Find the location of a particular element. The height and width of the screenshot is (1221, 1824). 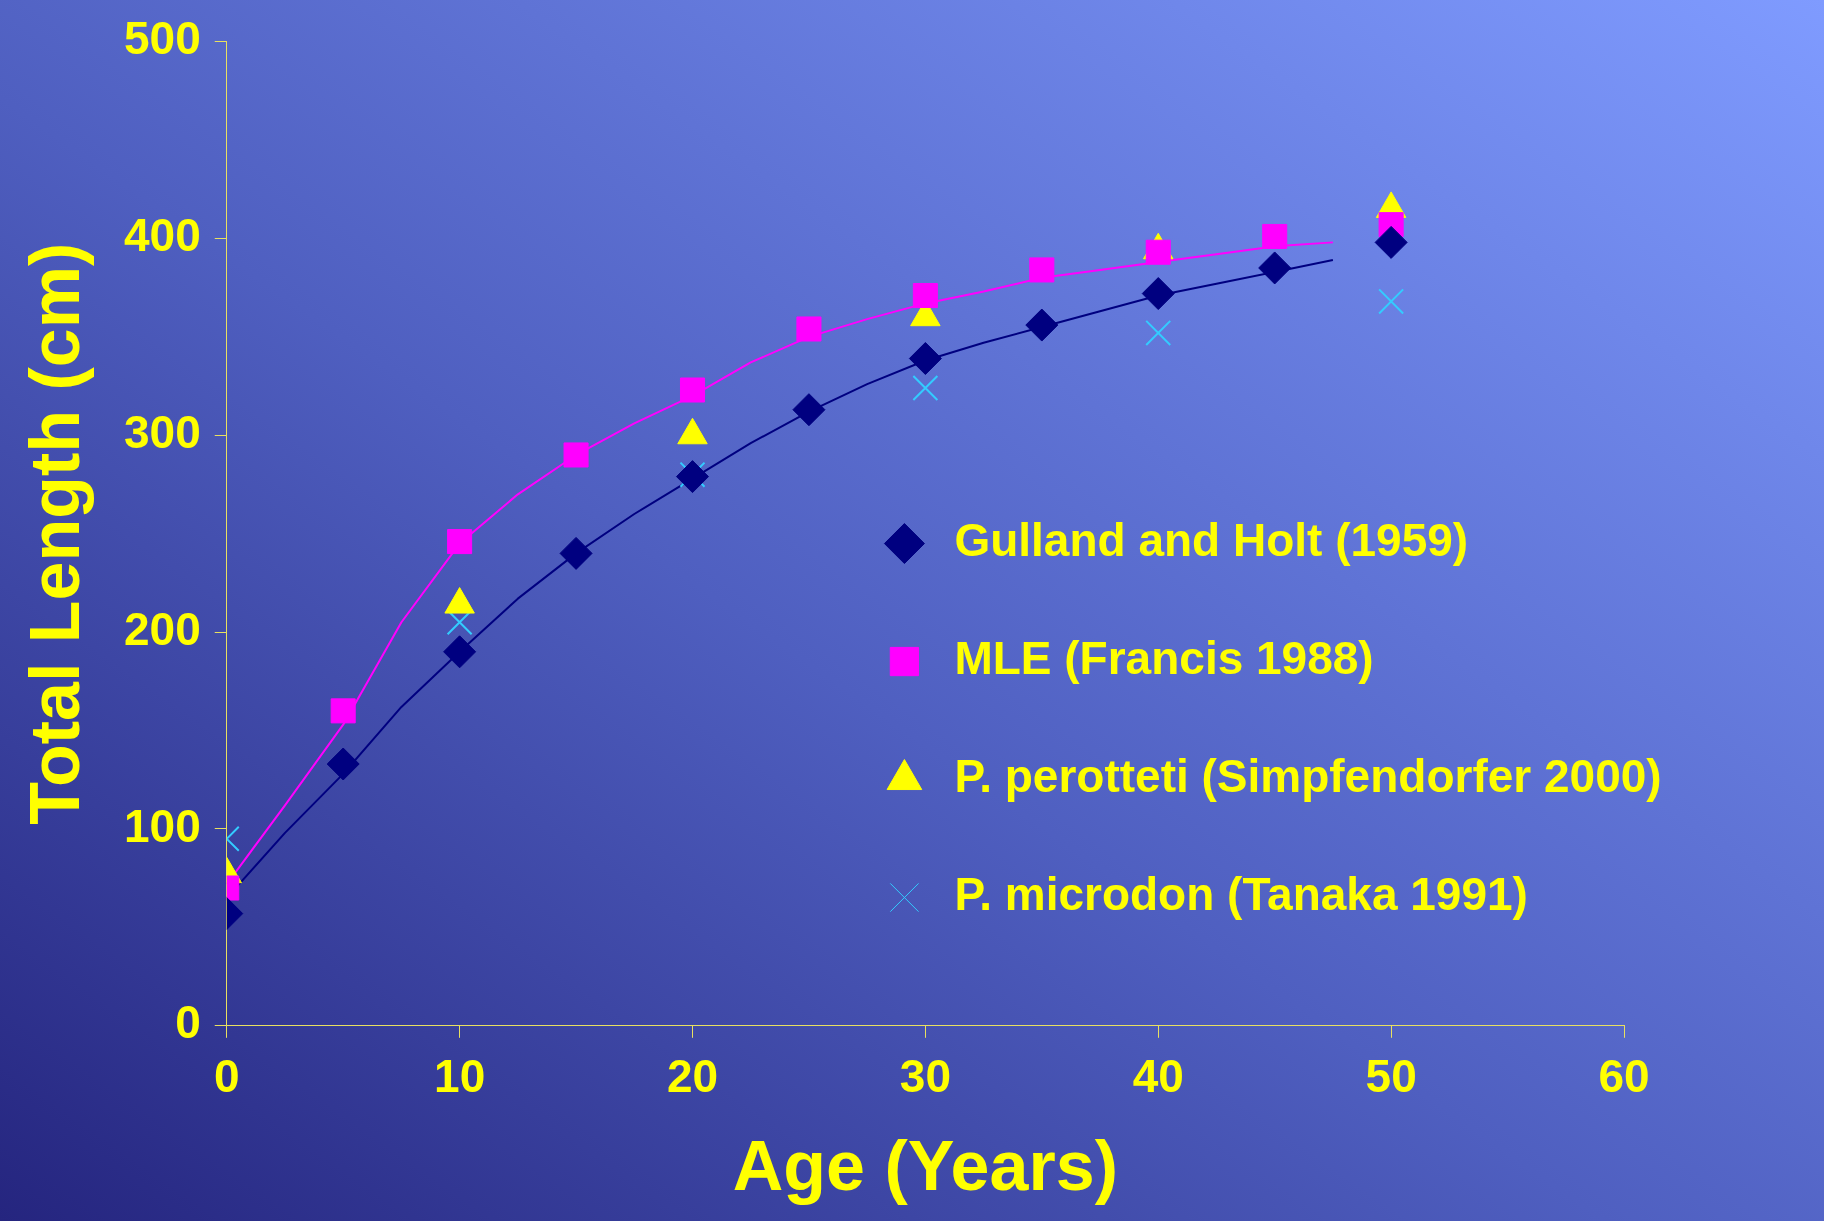

legend-label: P. microdon (Tanaka 1991) is located at coordinates (1241, 894).